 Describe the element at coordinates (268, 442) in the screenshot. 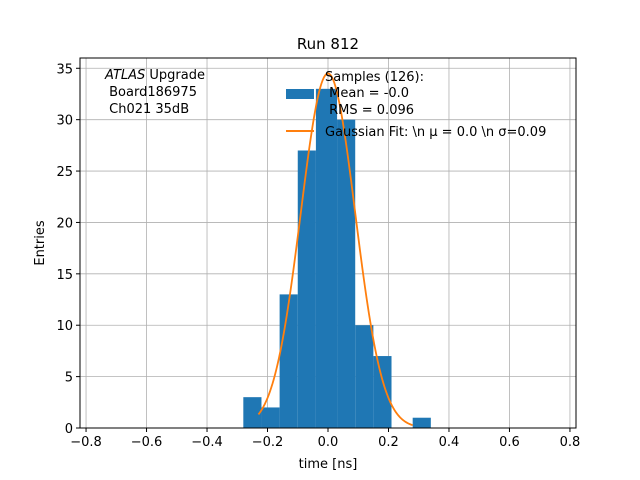

I see `x-tick-label: −0.2` at that location.